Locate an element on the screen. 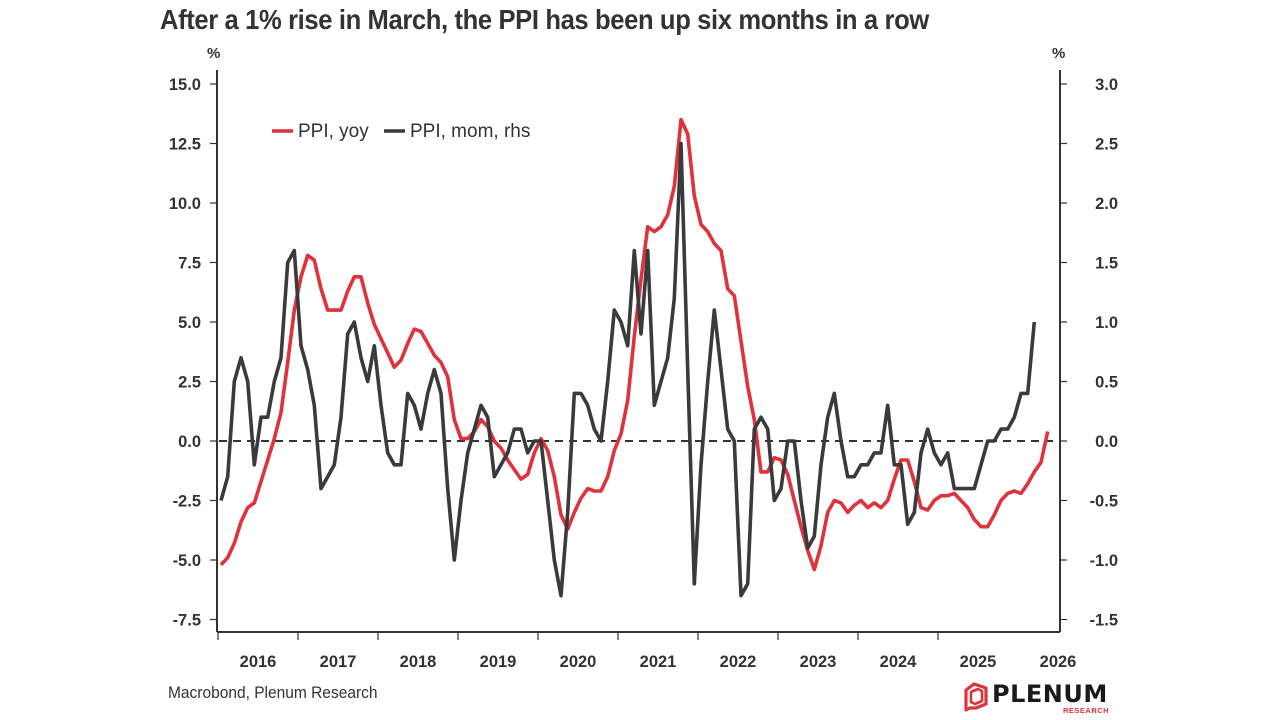 The width and height of the screenshot is (1280, 720). x-tick-label: 2019 is located at coordinates (498, 662).